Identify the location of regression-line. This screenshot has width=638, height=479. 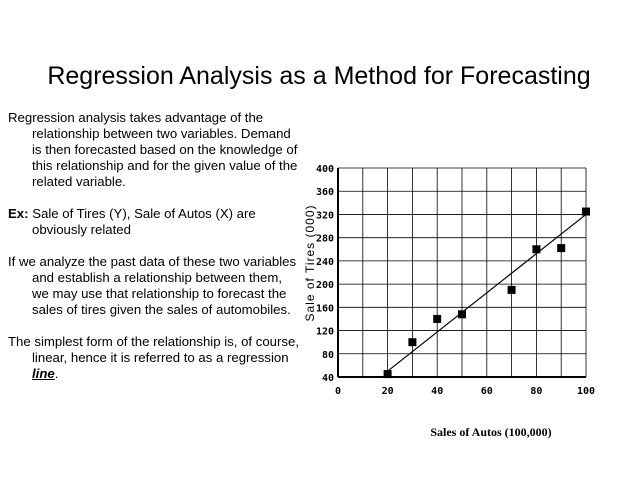
(487, 292).